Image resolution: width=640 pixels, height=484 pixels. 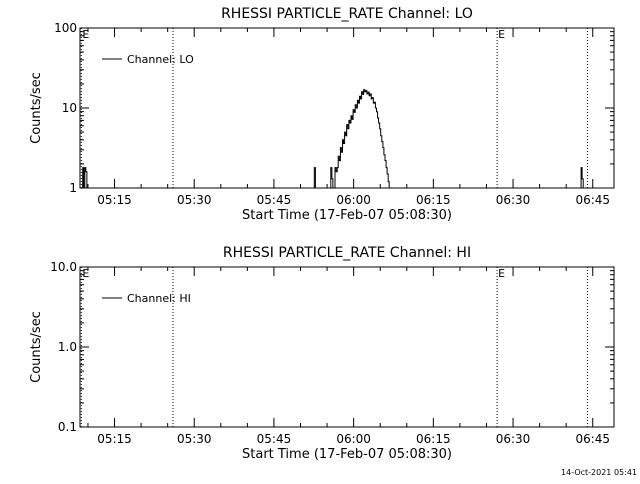 I want to click on y-tick-label: 1.0, so click(x=67, y=347).